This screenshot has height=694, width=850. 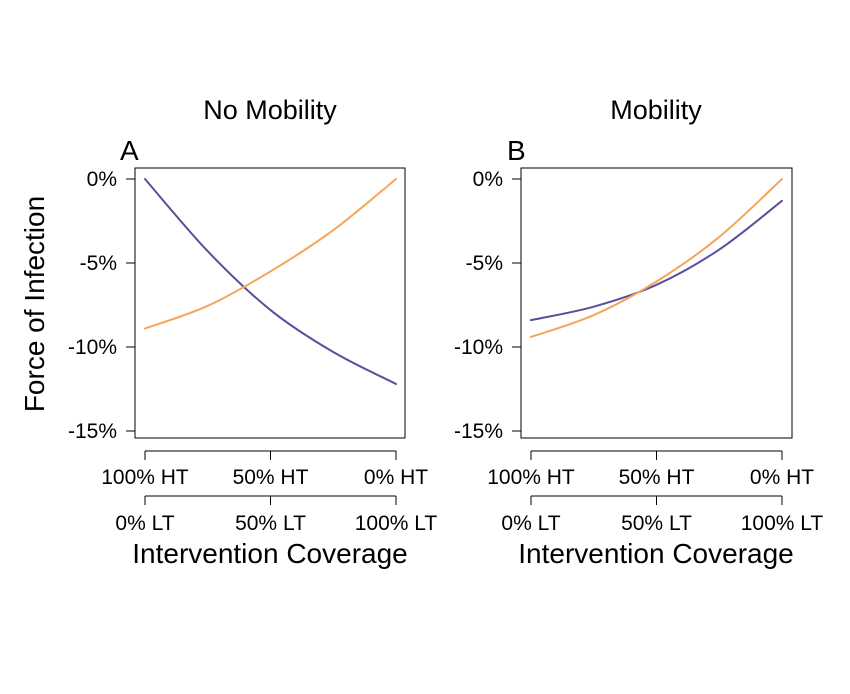 I want to click on panel-b-x-tick-label-ht: 100% HT, so click(x=531, y=477).